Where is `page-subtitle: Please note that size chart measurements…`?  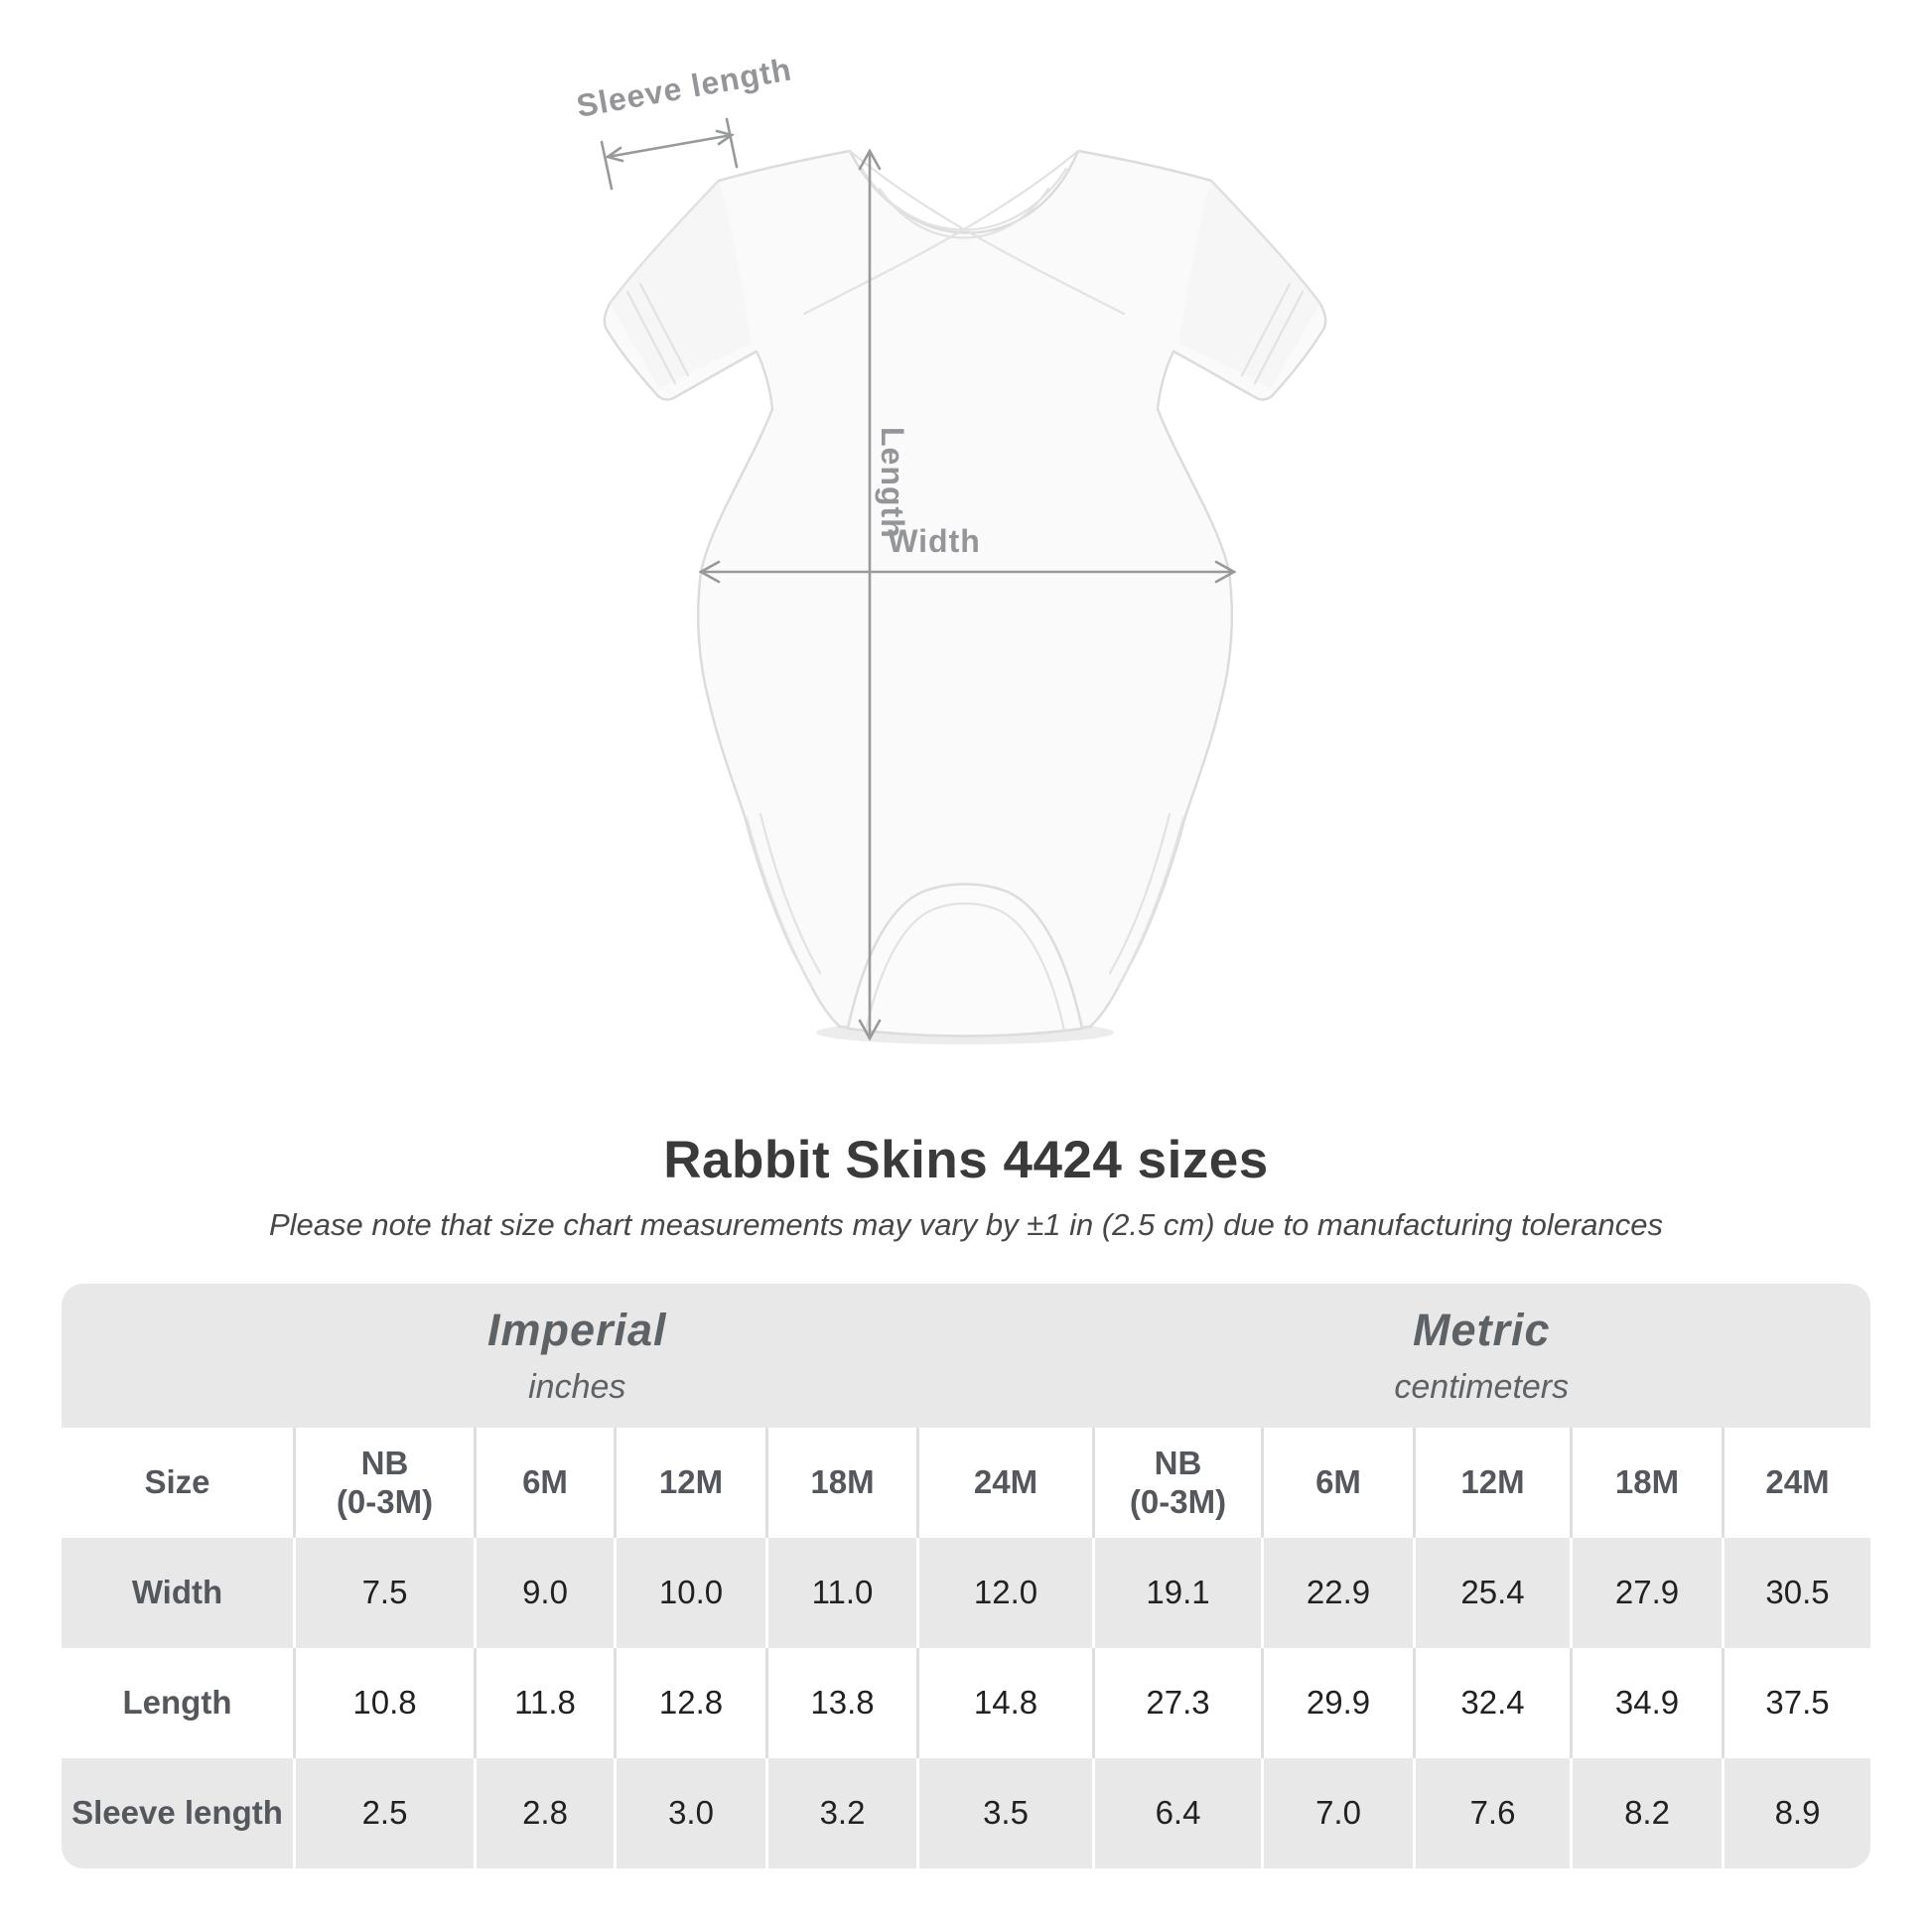 page-subtitle: Please note that size chart measurements… is located at coordinates (966, 1225).